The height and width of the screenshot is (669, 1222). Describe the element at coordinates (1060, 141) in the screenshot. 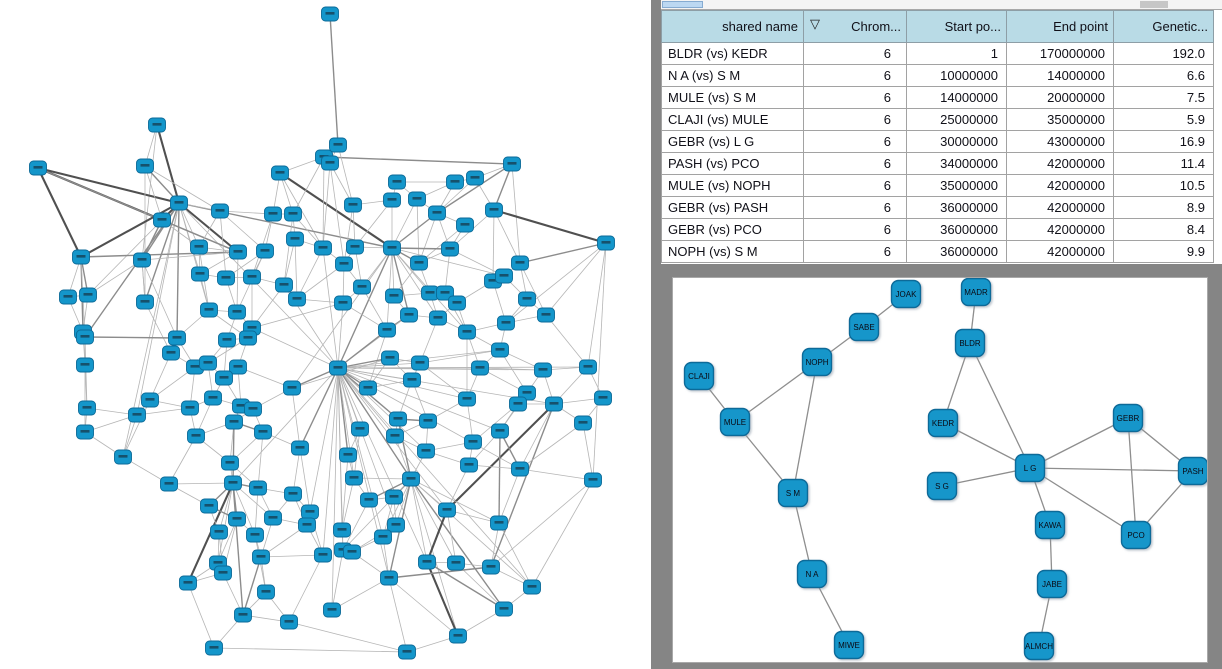

I see `table-cell: 43000000` at that location.